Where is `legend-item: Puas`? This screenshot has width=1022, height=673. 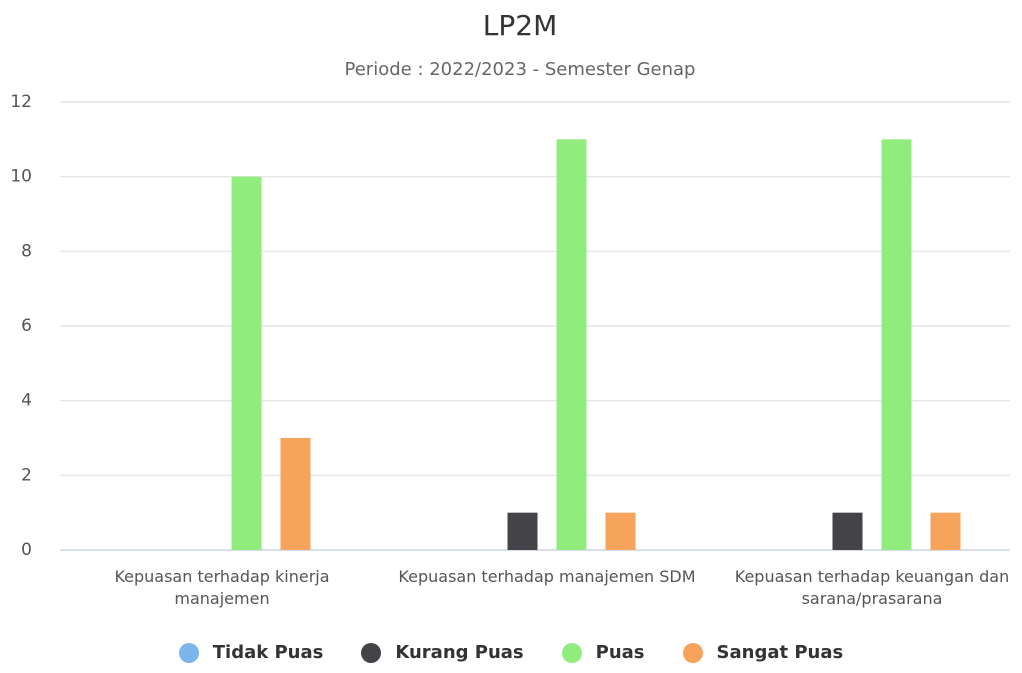 legend-item: Puas is located at coordinates (603, 652).